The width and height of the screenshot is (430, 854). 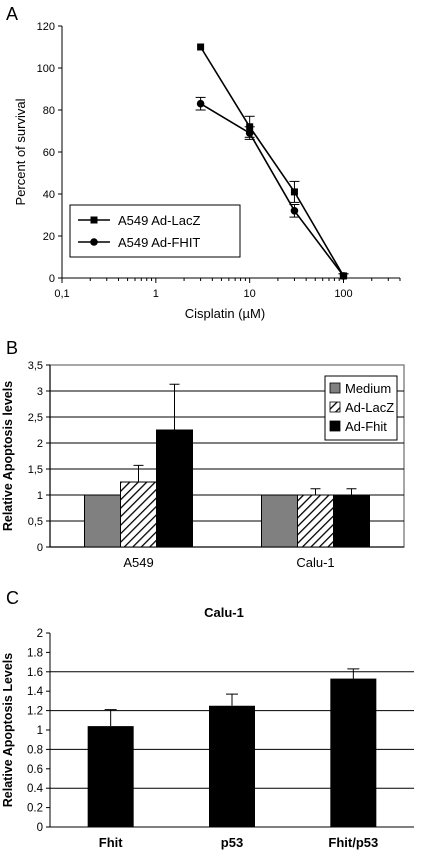 What do you see at coordinates (159, 242) in the screenshot?
I see `legend-label: A549 Ad-FHIT` at bounding box center [159, 242].